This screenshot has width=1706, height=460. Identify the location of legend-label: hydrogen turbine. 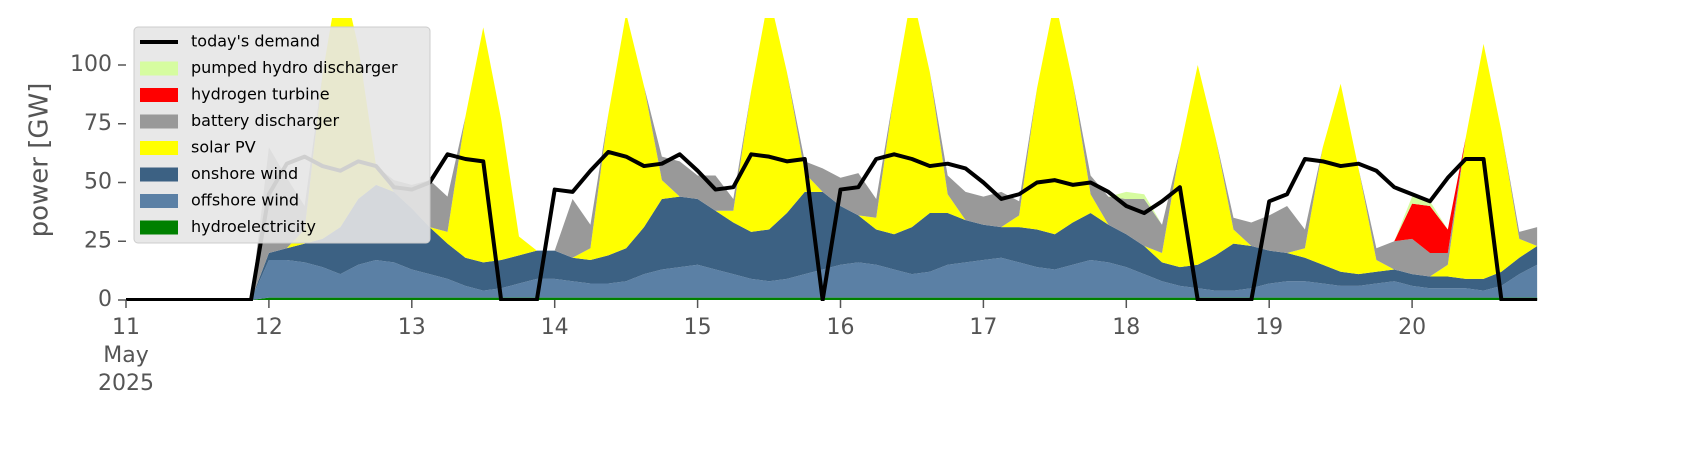
(260, 94).